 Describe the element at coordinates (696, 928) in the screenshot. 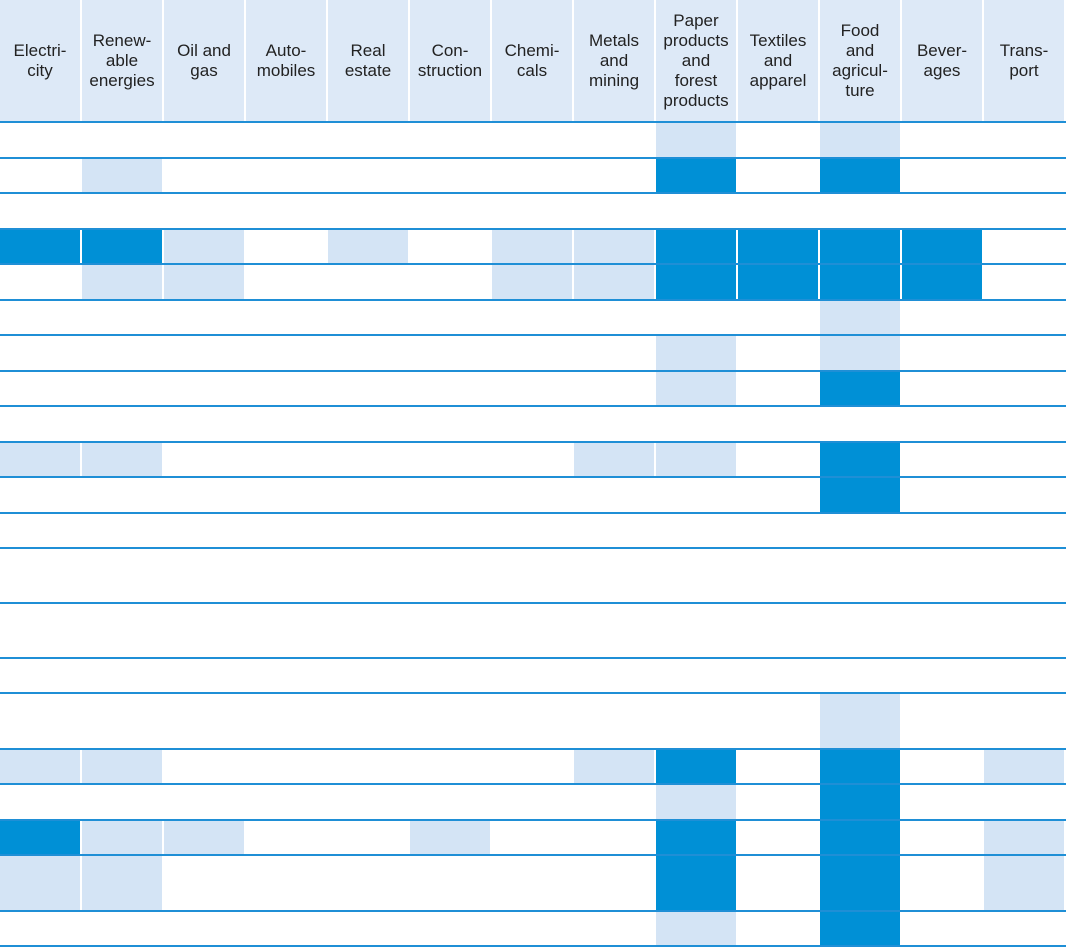

I see `matrix-cell-r20-c8` at that location.